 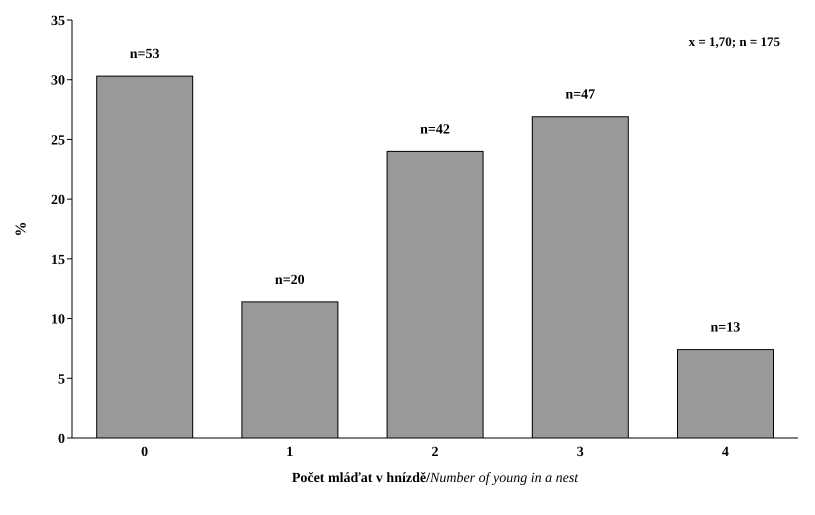 I want to click on annotation: x = 1,70; n = 175, so click(x=734, y=42).